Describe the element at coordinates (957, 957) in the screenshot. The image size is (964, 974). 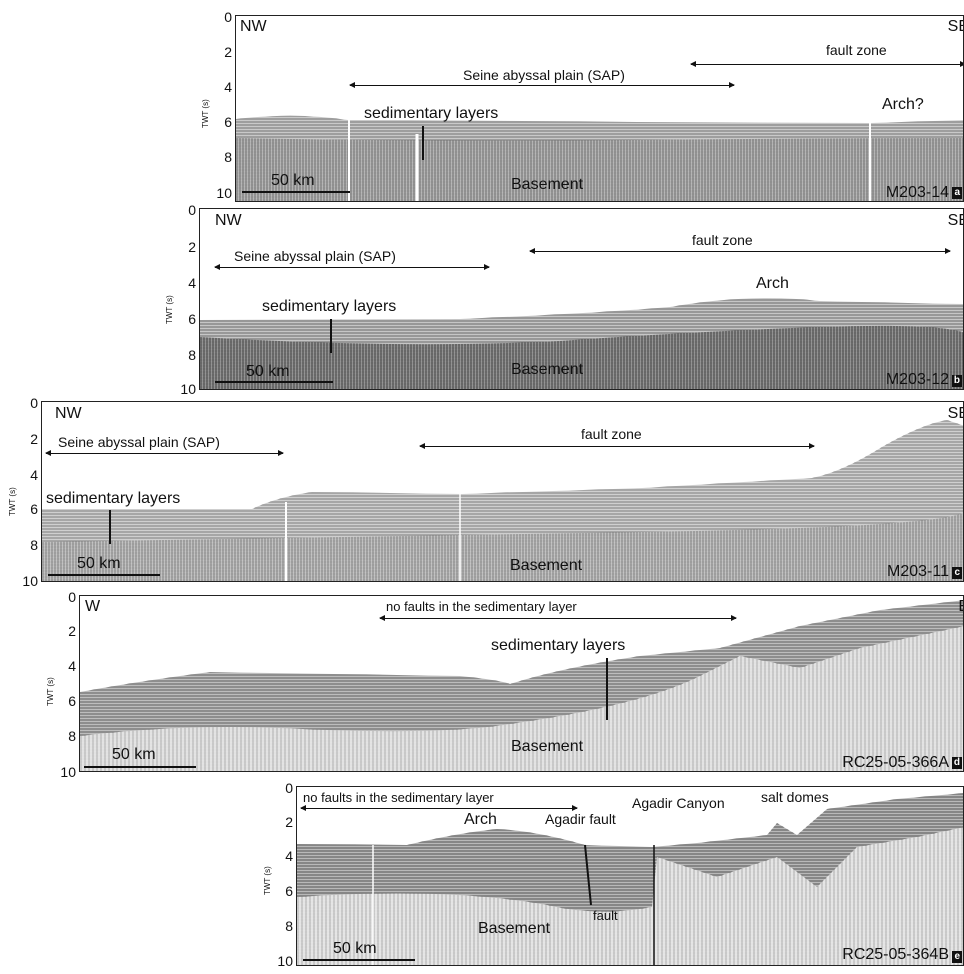
I see `panel-tag: e` at that location.